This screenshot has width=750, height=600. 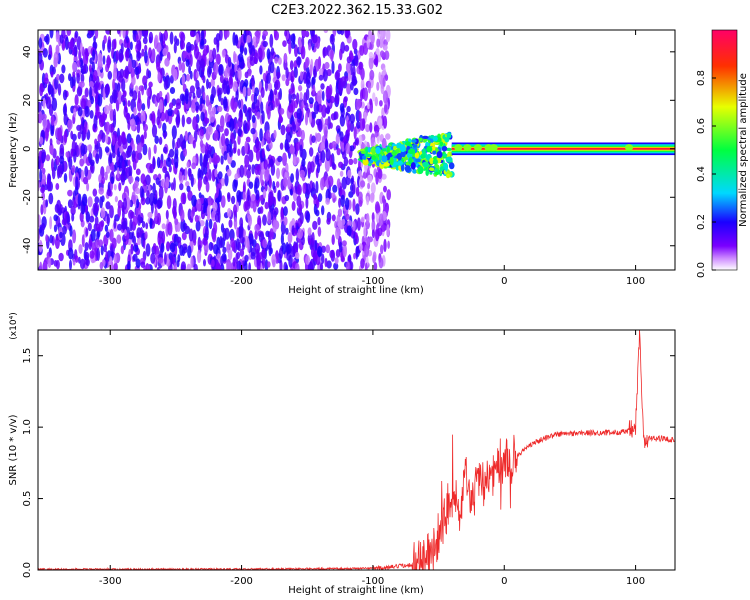 What do you see at coordinates (701, 270) in the screenshot?
I see `colorbar-tick-label: 0.0` at bounding box center [701, 270].